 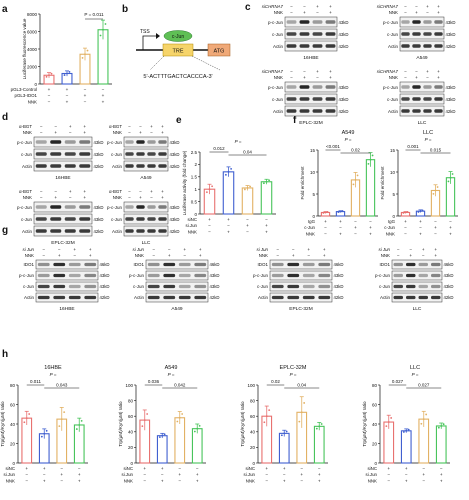 What do you see at coordinates (251, 385) in the screenshot?
I see `y-tick-label: 100` at bounding box center [251, 385].